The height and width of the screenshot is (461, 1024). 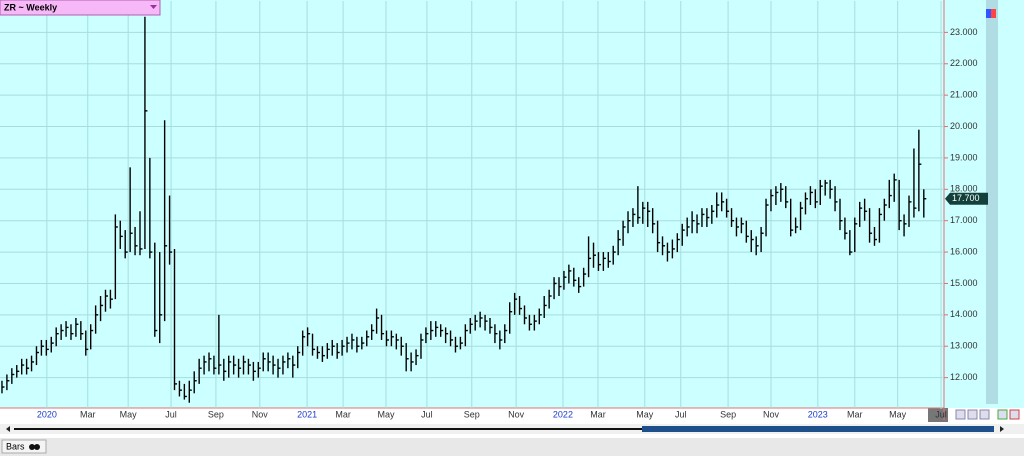 What do you see at coordinates (8, 429) in the screenshot?
I see `scroll-left` at bounding box center [8, 429].